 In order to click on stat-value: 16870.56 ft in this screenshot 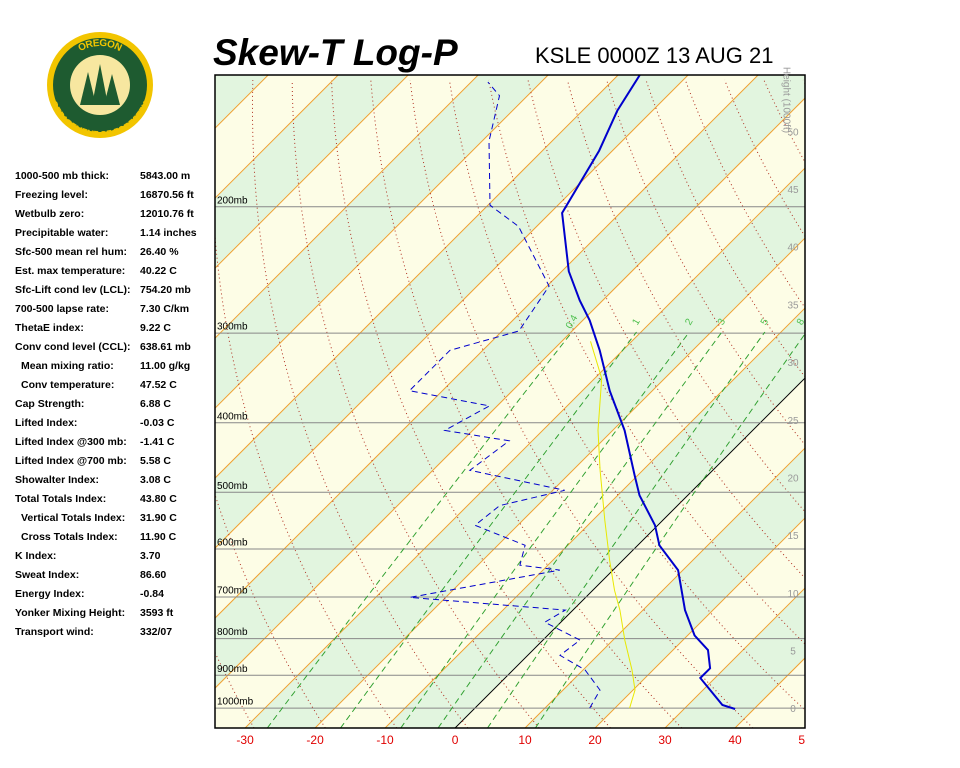, I will do `click(167, 195)`.